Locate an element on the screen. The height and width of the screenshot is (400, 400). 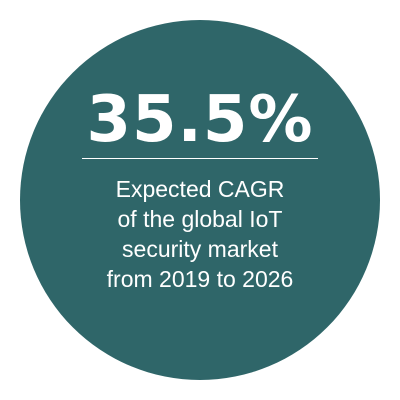
caption-line: from 2019 to 2026 is located at coordinates (200, 279).